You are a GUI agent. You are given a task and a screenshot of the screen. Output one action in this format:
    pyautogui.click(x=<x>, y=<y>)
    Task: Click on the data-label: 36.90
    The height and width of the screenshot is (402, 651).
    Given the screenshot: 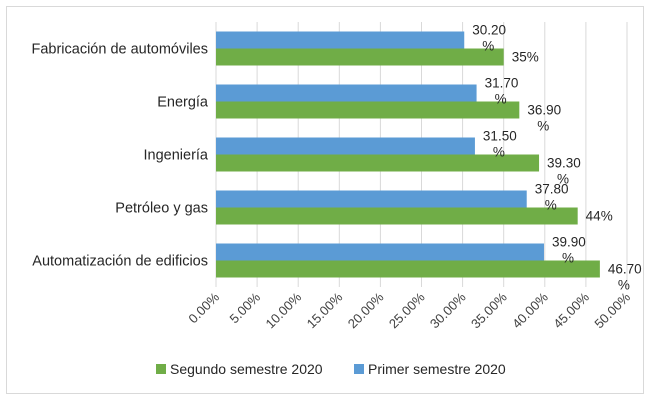 What is the action you would take?
    pyautogui.click(x=544, y=110)
    